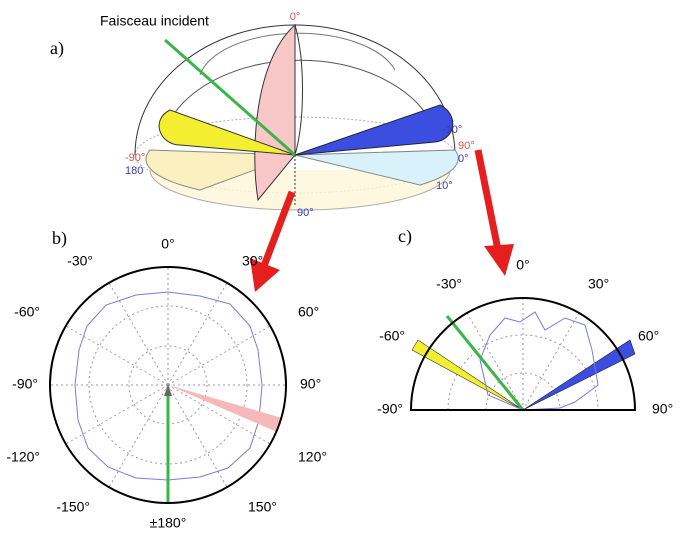  I want to click on blue-wedge, so click(579, 375).